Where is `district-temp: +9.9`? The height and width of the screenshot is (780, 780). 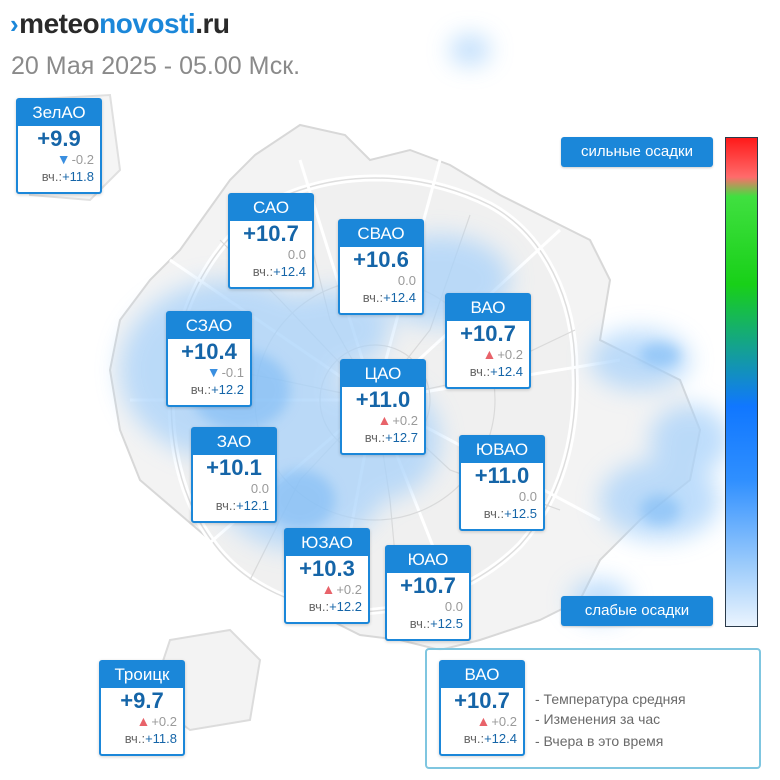 district-temp: +9.9 is located at coordinates (59, 138).